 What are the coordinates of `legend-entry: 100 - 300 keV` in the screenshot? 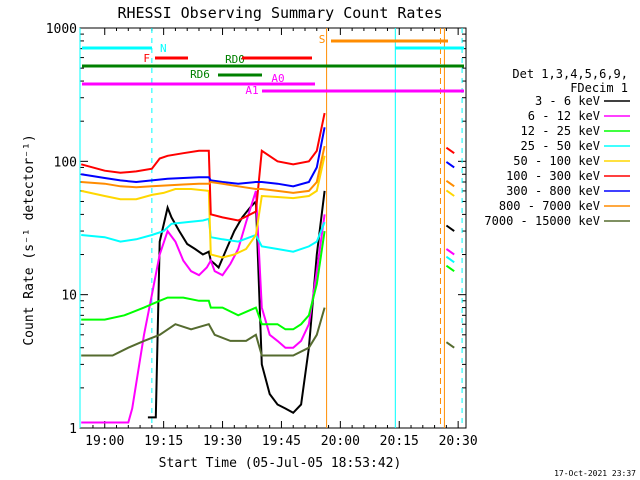 It's located at (553, 176).